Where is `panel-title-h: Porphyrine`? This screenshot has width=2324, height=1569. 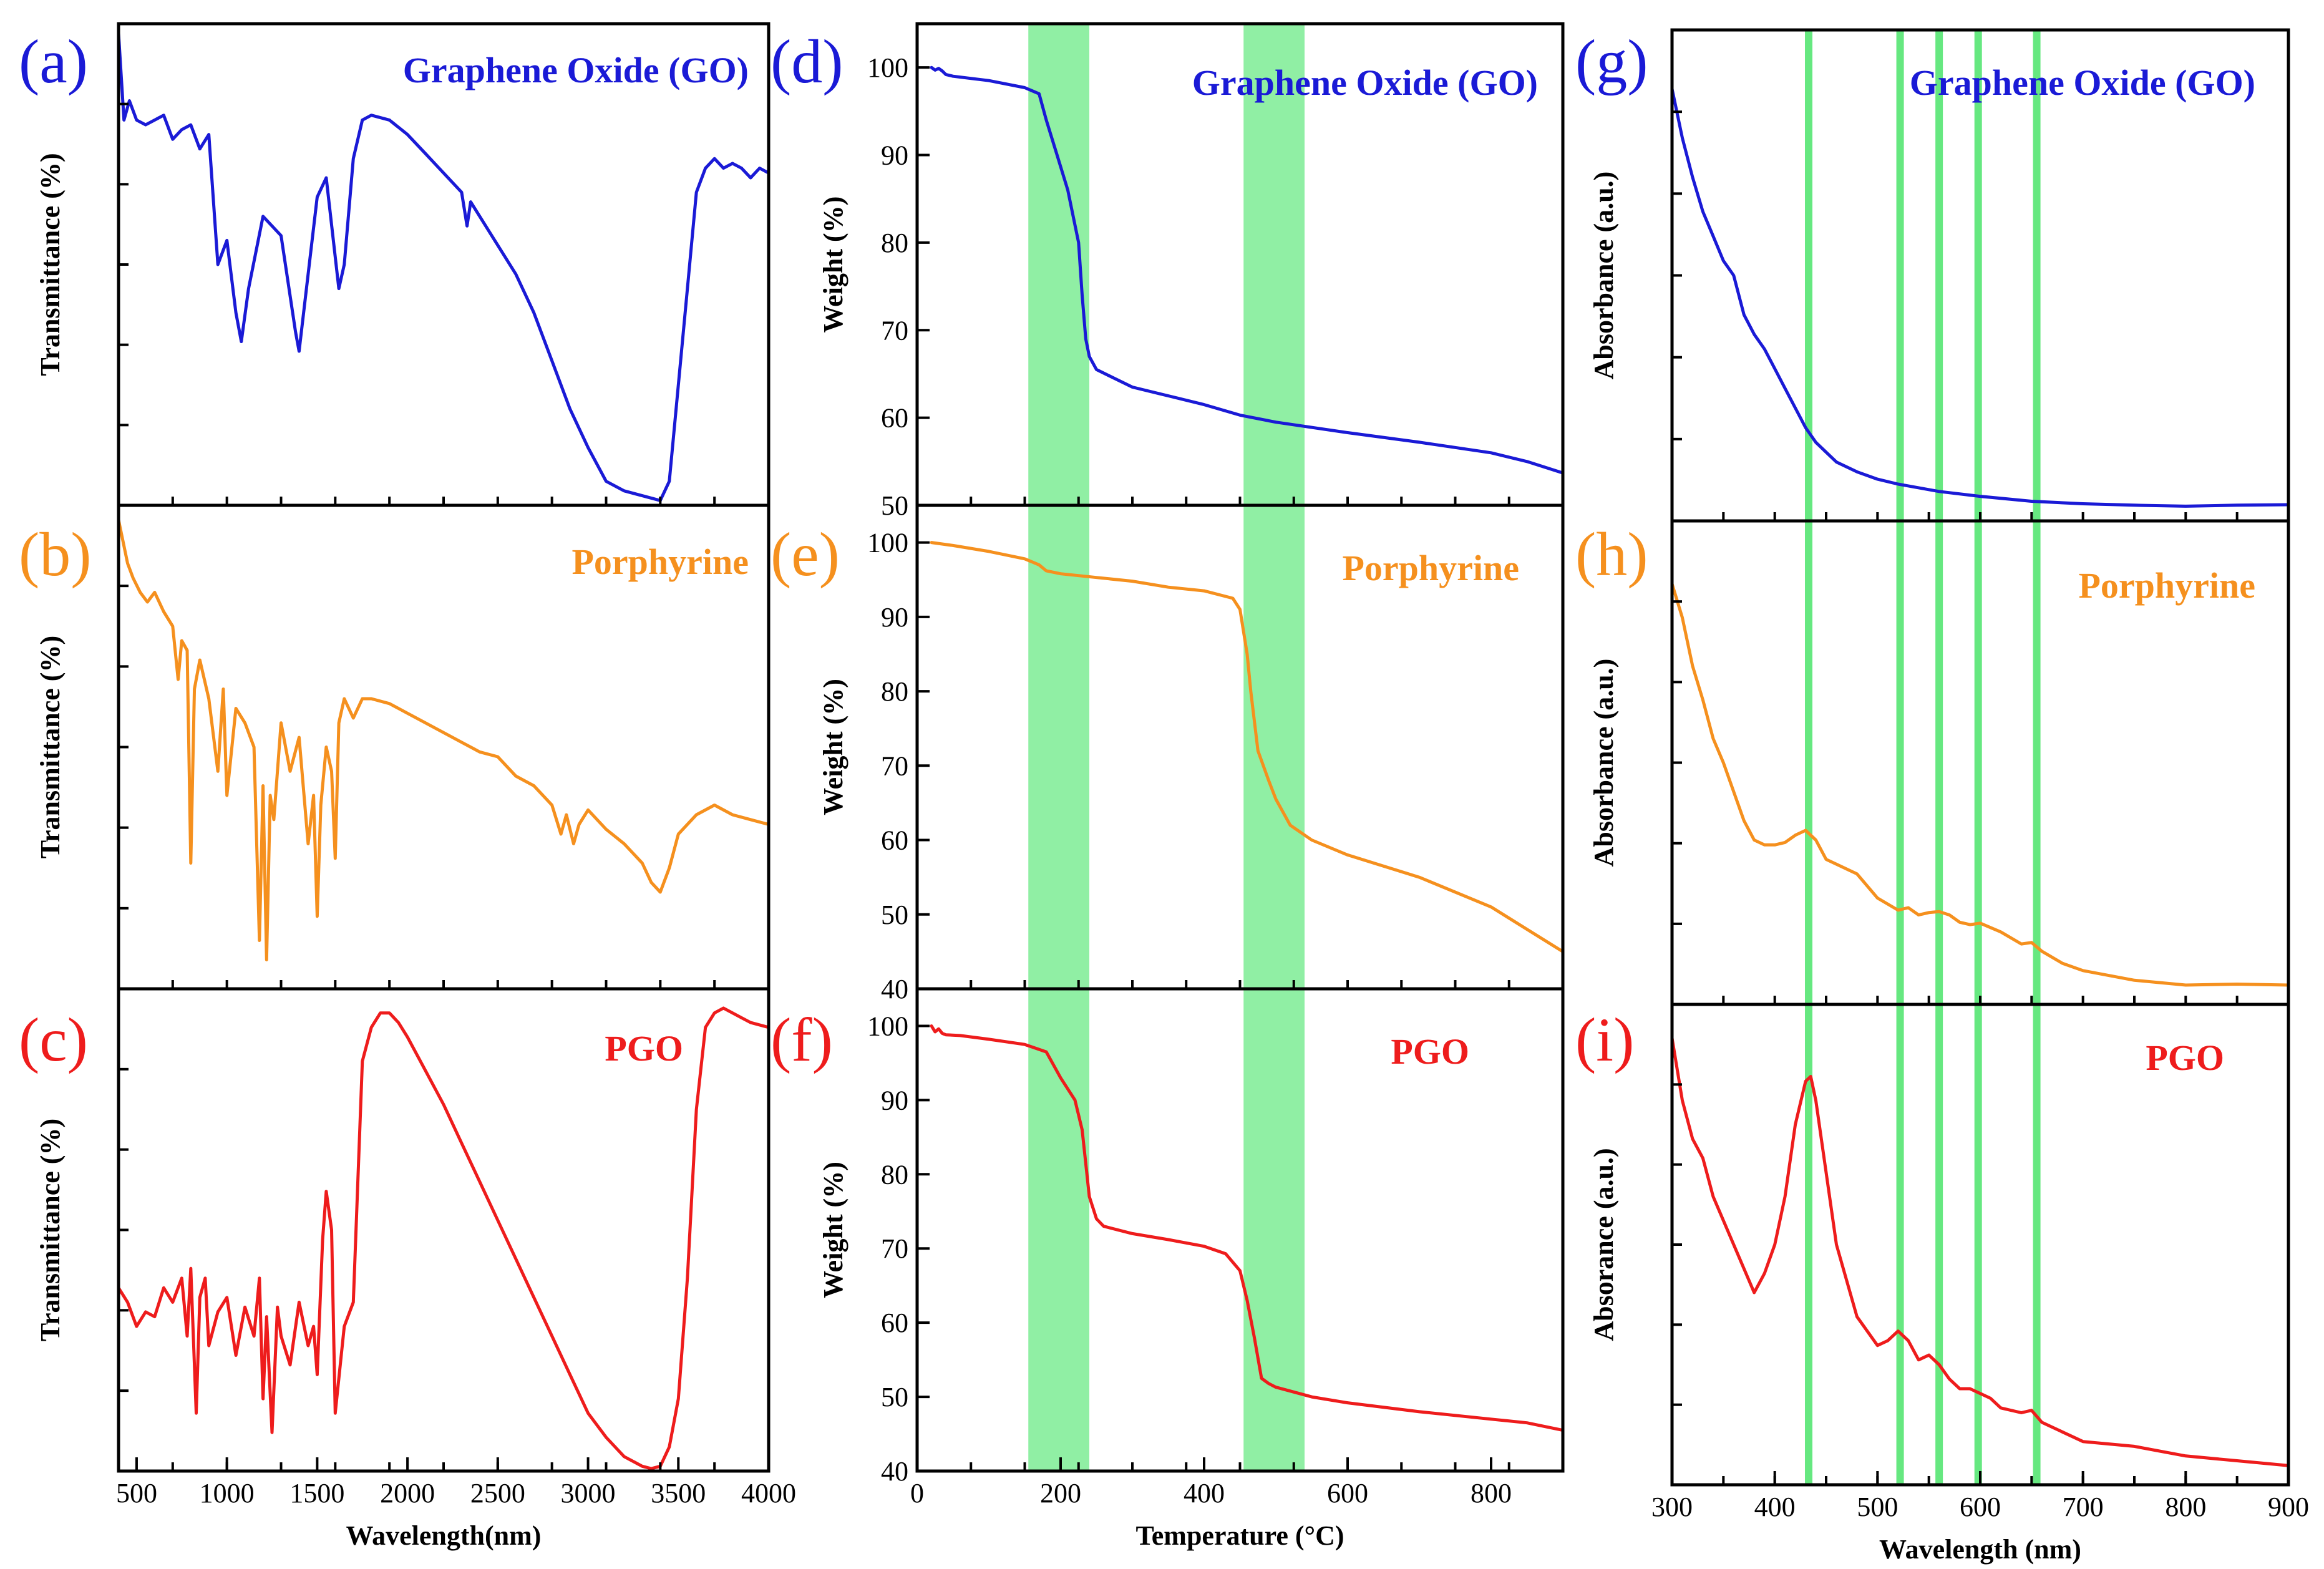
panel-title-h: Porphyrine is located at coordinates (2166, 585).